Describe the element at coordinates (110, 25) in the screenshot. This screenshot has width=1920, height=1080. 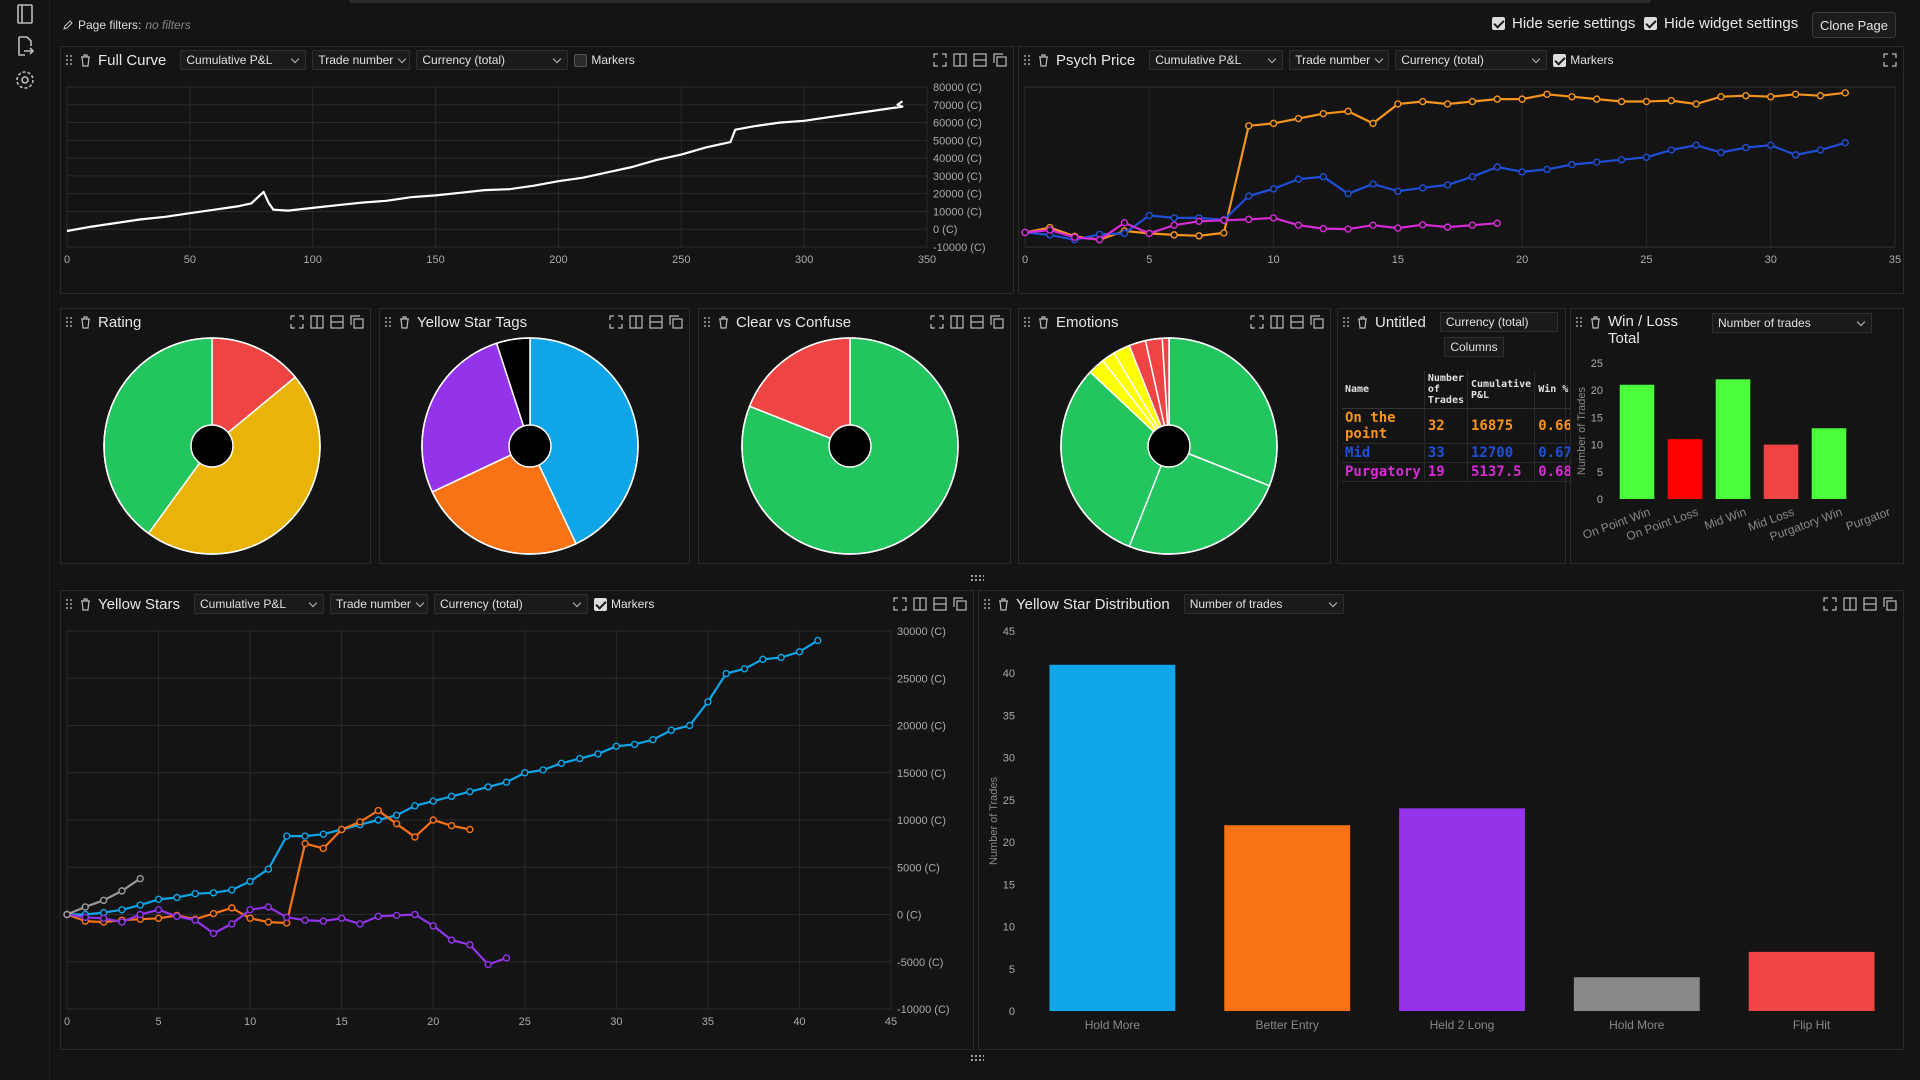
I see `page-filters-label: Page filters:` at that location.